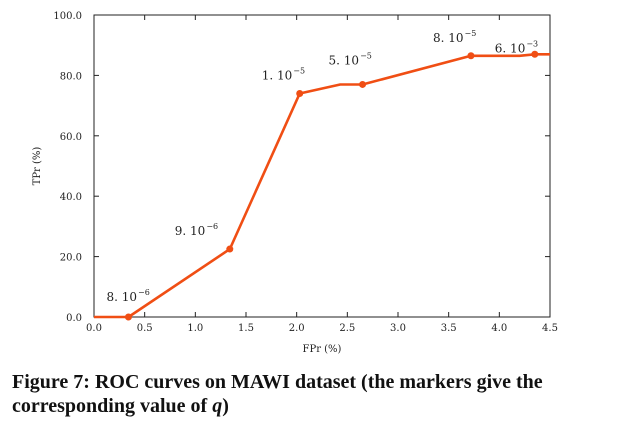  I want to click on x-axis-label: FPr (%), so click(322, 349).